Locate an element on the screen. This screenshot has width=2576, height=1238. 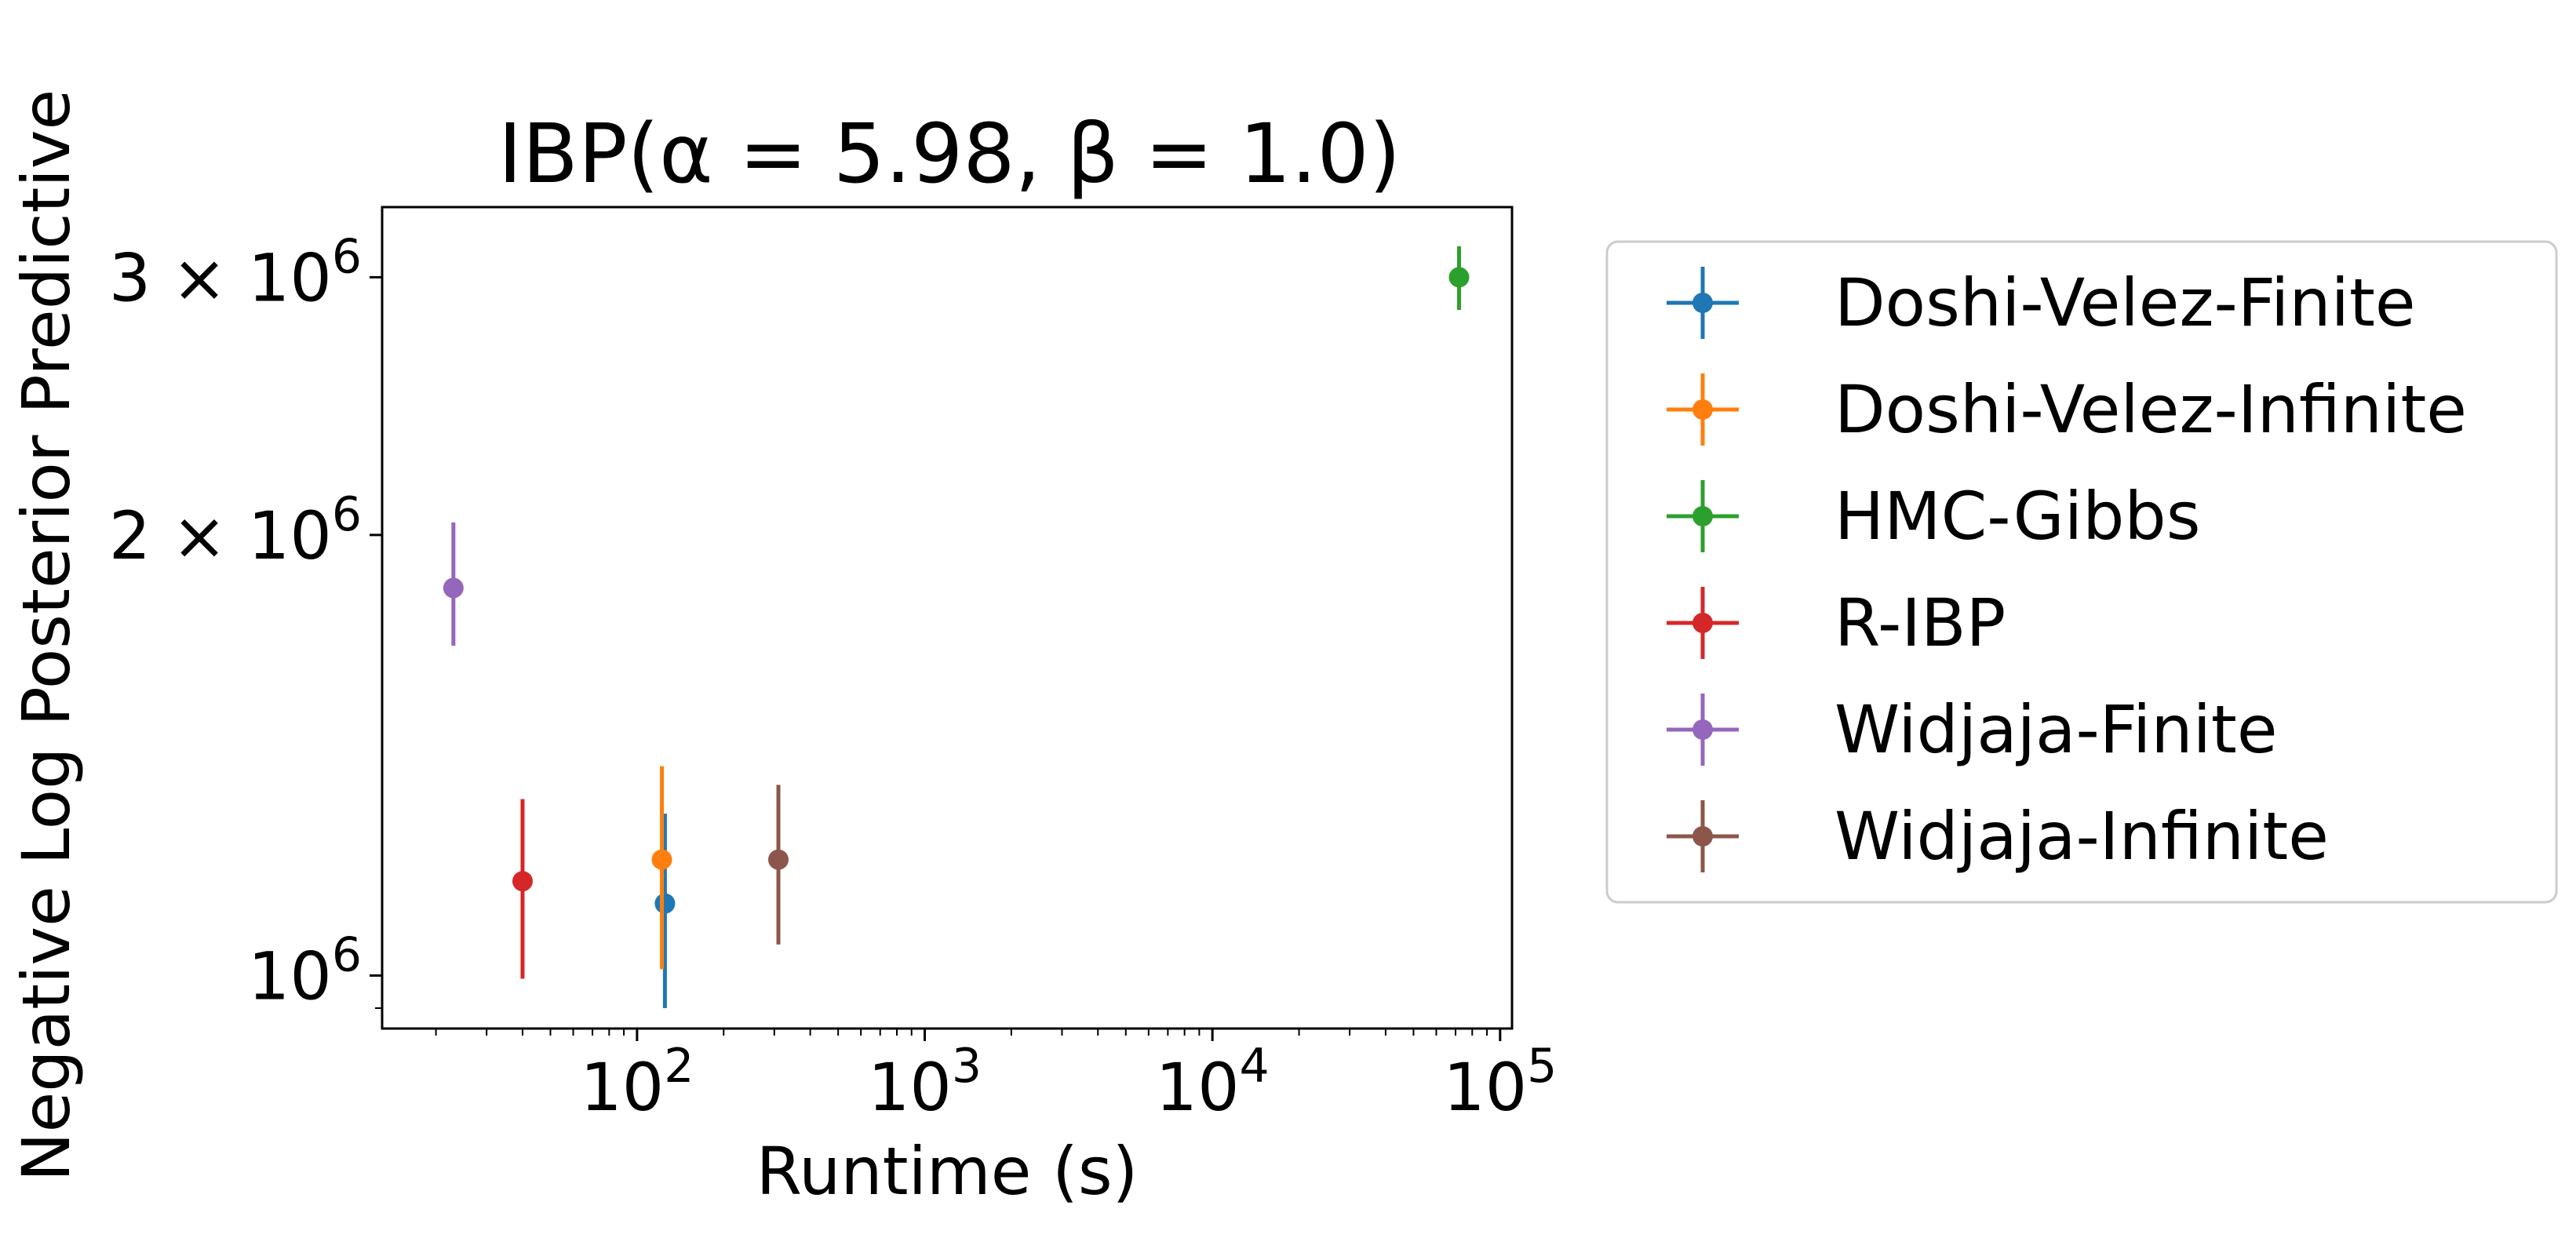
x-tick-label: 10³ is located at coordinates (925, 1082).